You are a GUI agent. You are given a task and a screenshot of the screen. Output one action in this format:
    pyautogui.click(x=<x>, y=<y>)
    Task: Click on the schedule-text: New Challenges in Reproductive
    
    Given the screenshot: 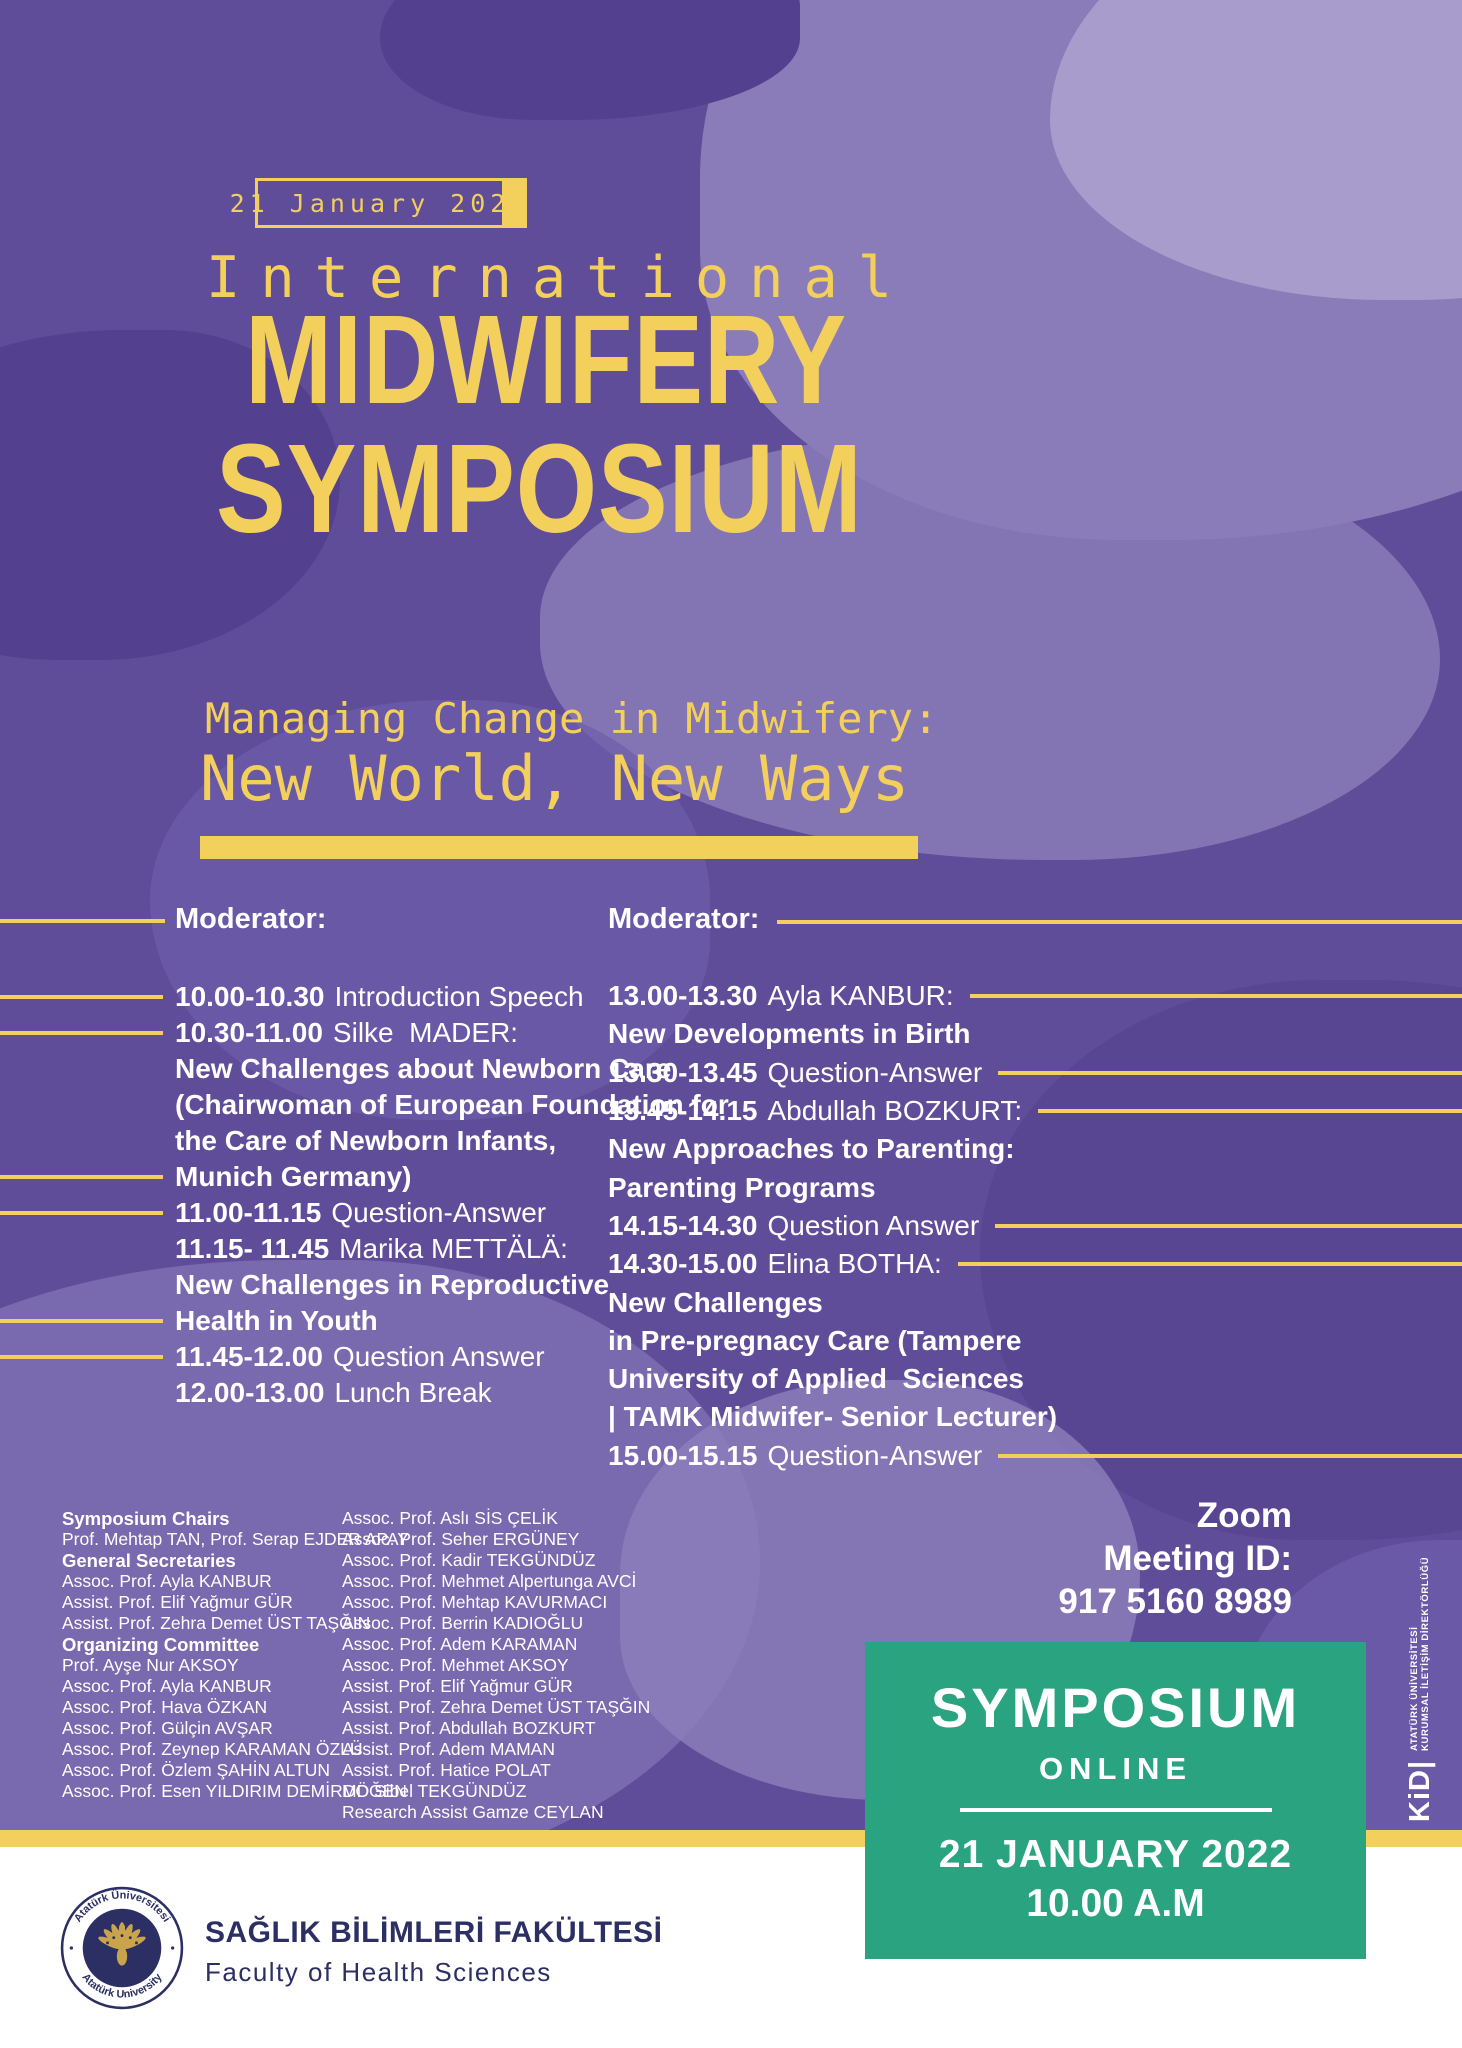 What is the action you would take?
    pyautogui.click(x=392, y=1284)
    